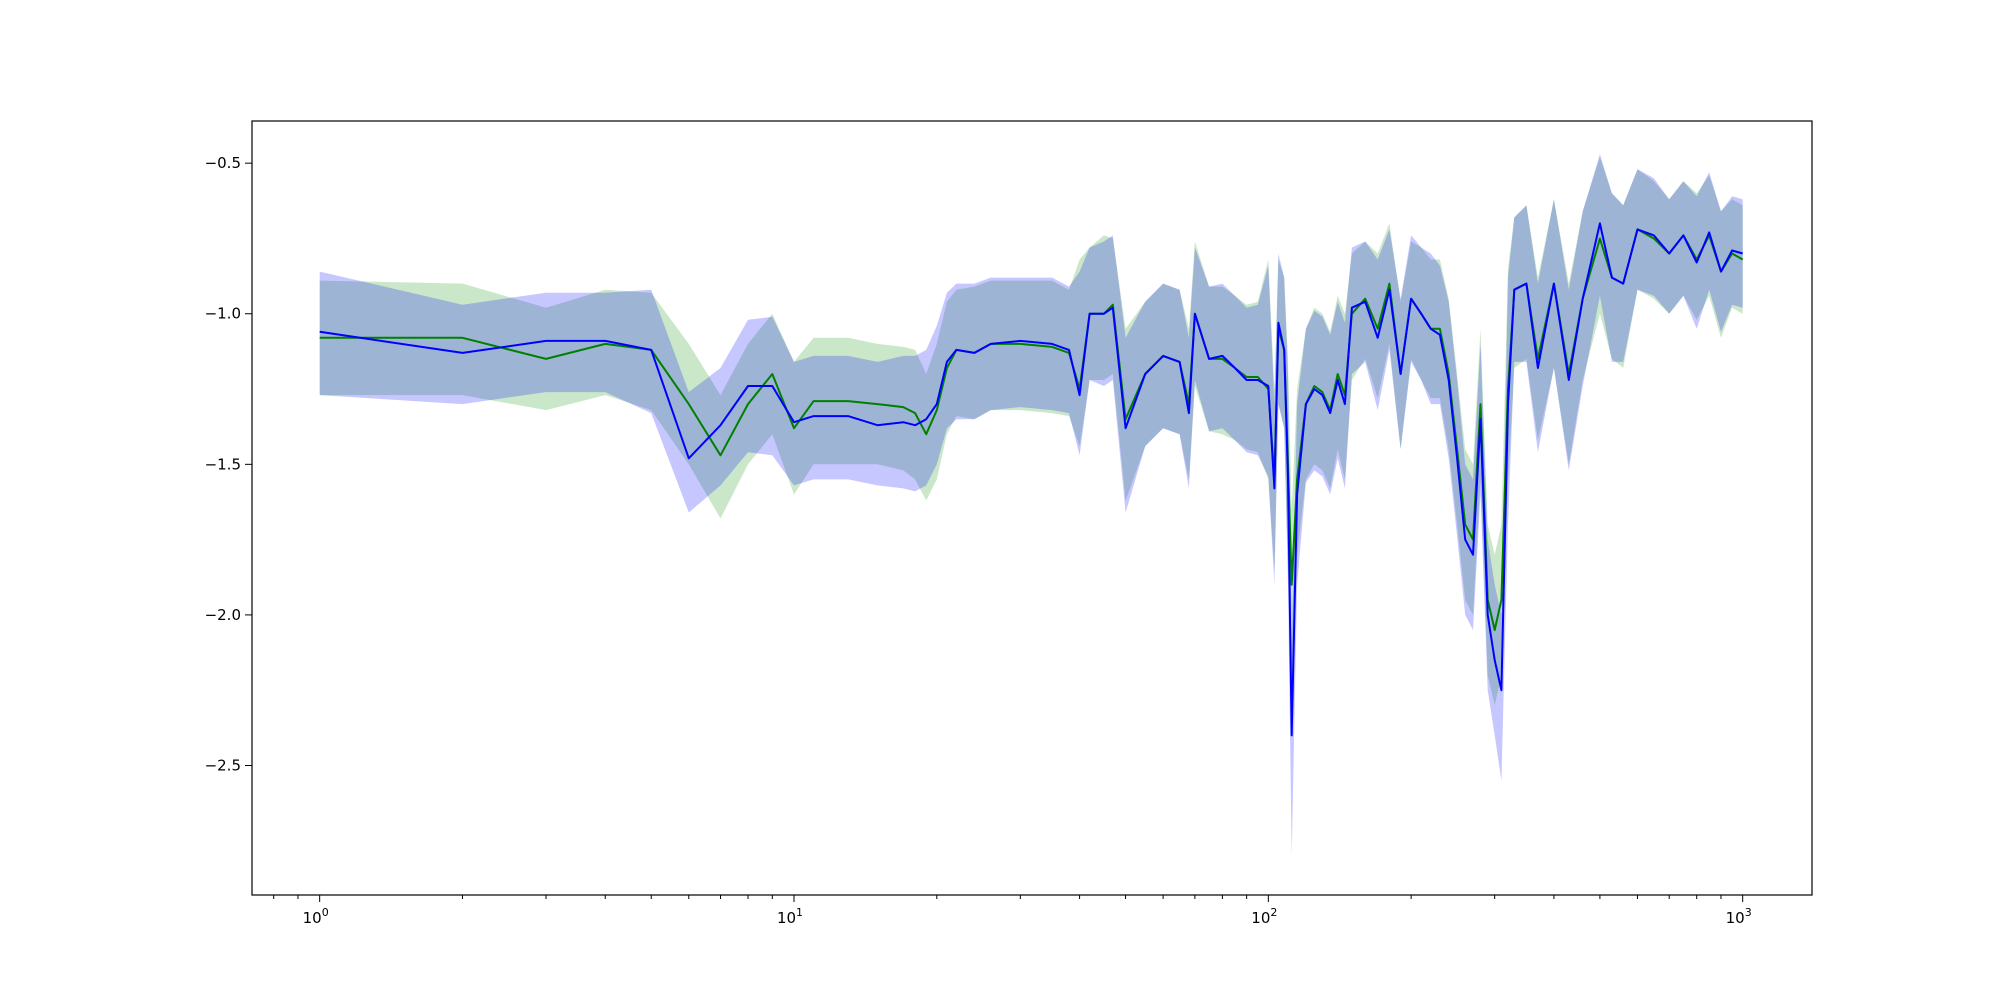  I want to click on x-axis: 10⁰ 10¹ 10² 10³, so click(1012, 911).